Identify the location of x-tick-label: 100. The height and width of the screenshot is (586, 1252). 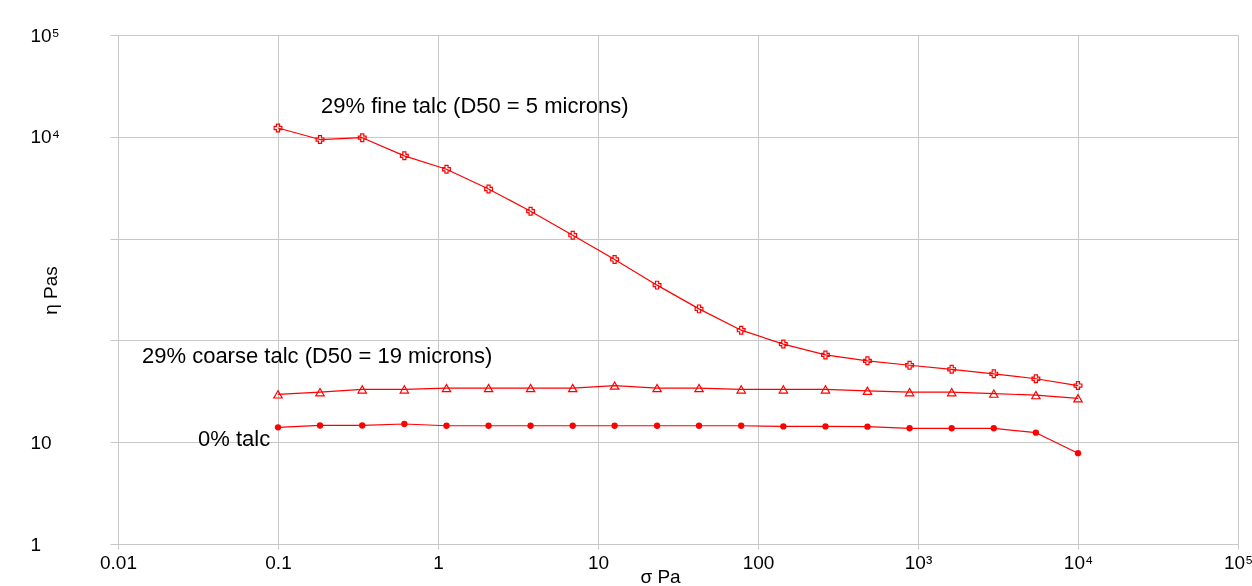
(758, 562).